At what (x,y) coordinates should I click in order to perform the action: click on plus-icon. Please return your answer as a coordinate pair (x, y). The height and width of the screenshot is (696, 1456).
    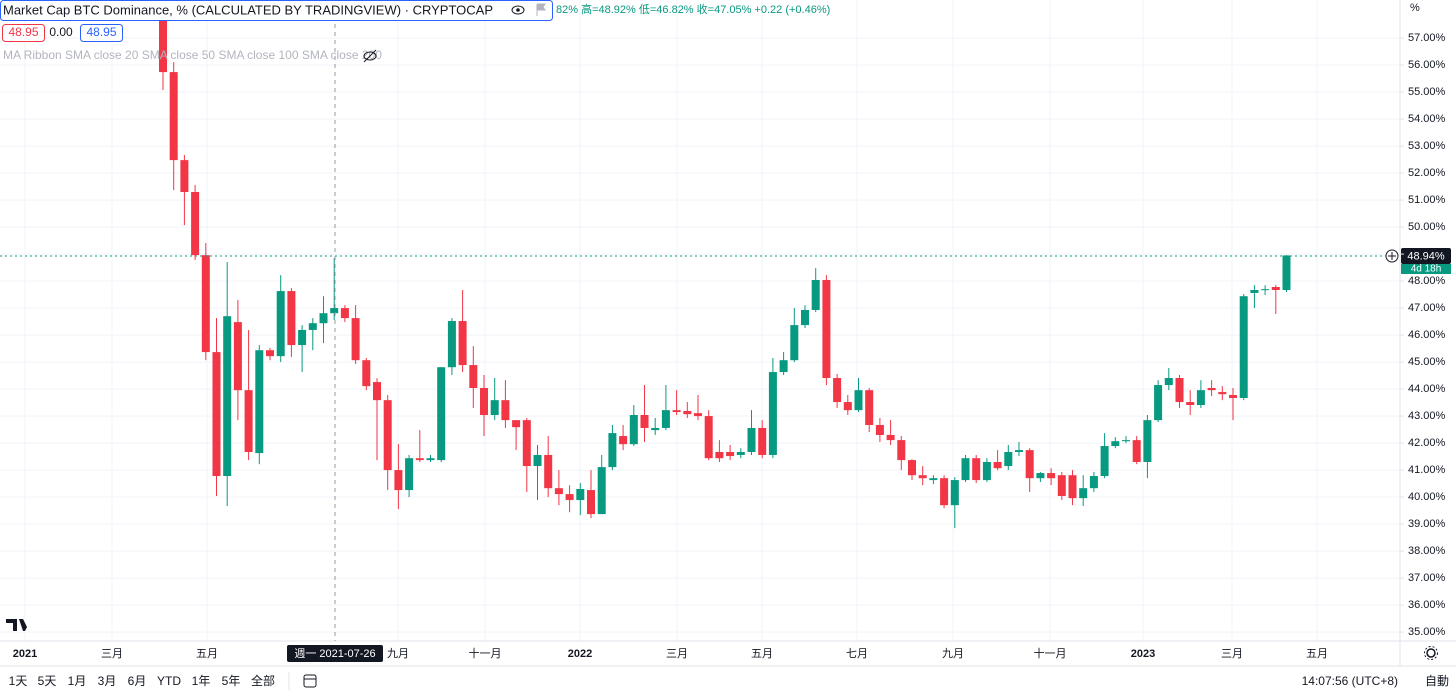
    Looking at the image, I should click on (1392, 256).